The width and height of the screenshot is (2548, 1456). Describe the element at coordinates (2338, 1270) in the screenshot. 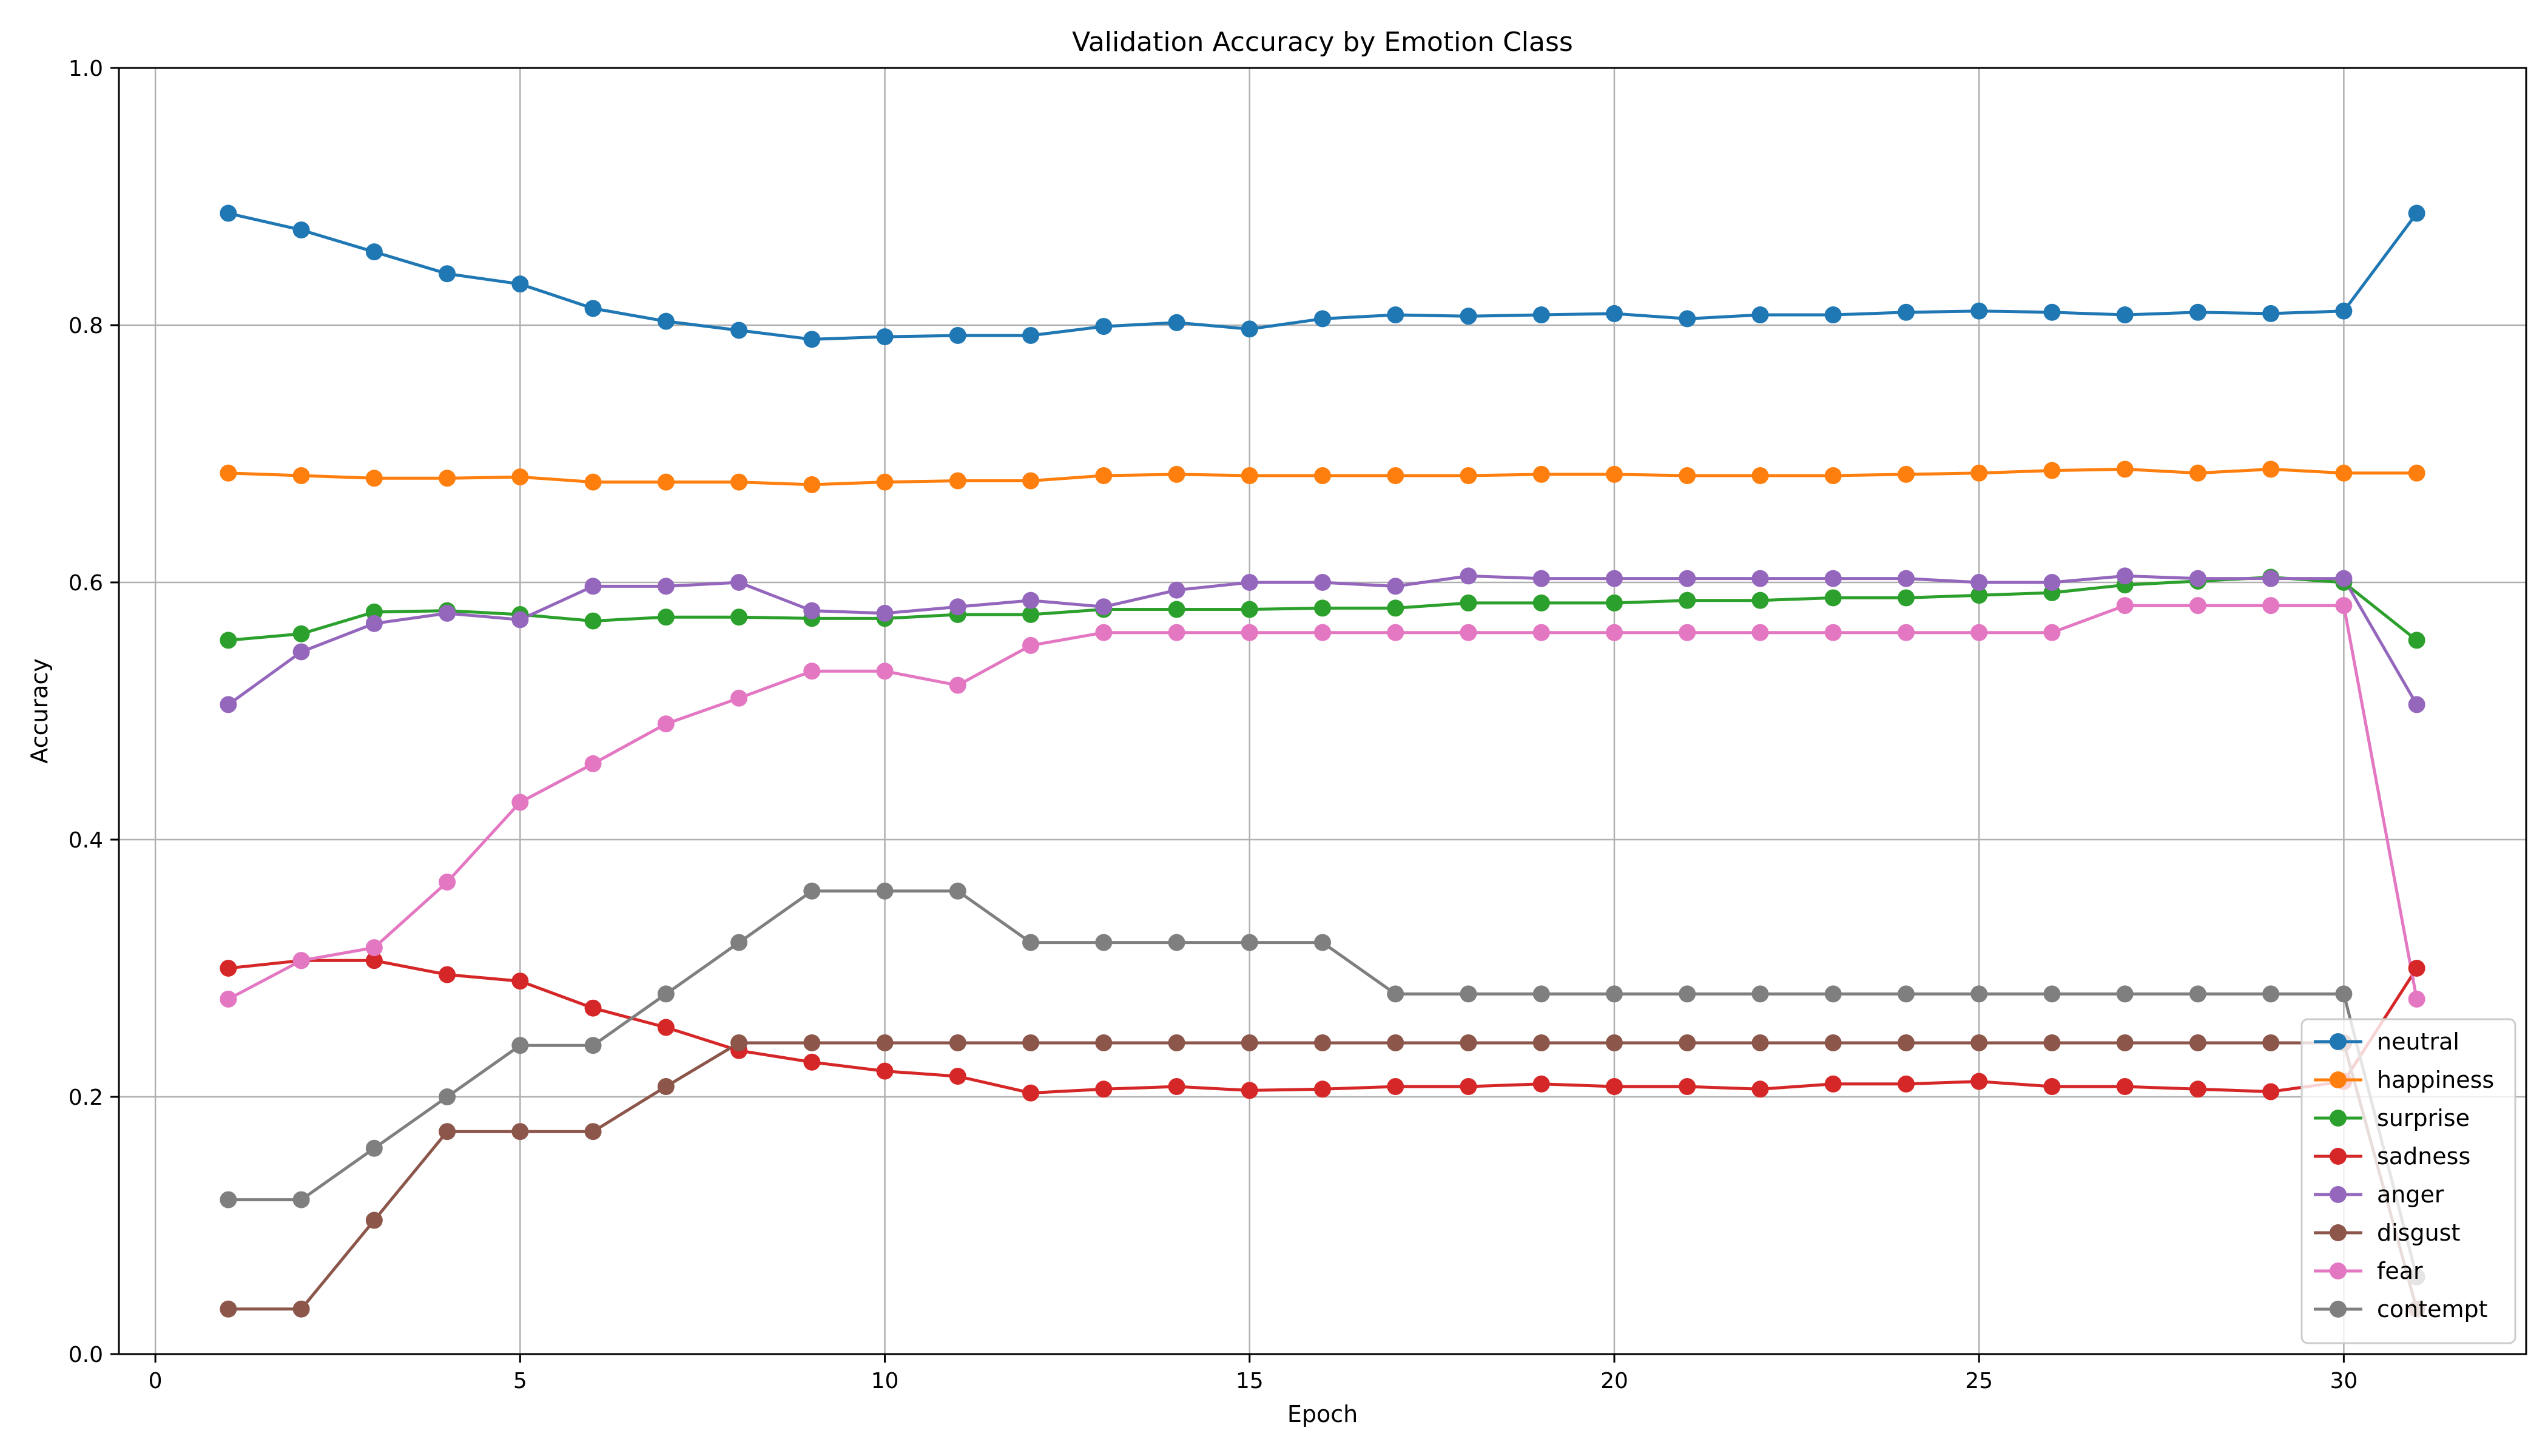

I see `legend-marker-fear` at that location.